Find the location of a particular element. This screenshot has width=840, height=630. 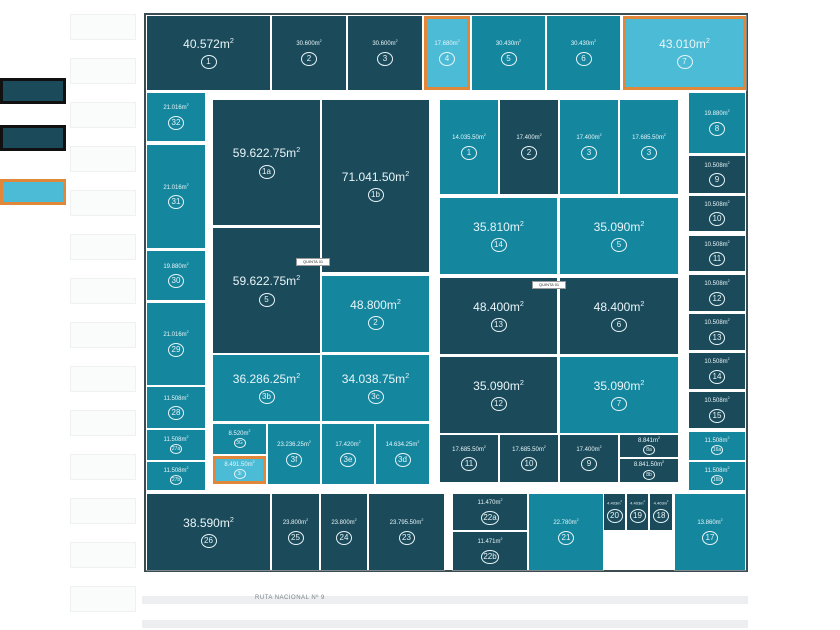

lot-number: 30 is located at coordinates (176, 281).